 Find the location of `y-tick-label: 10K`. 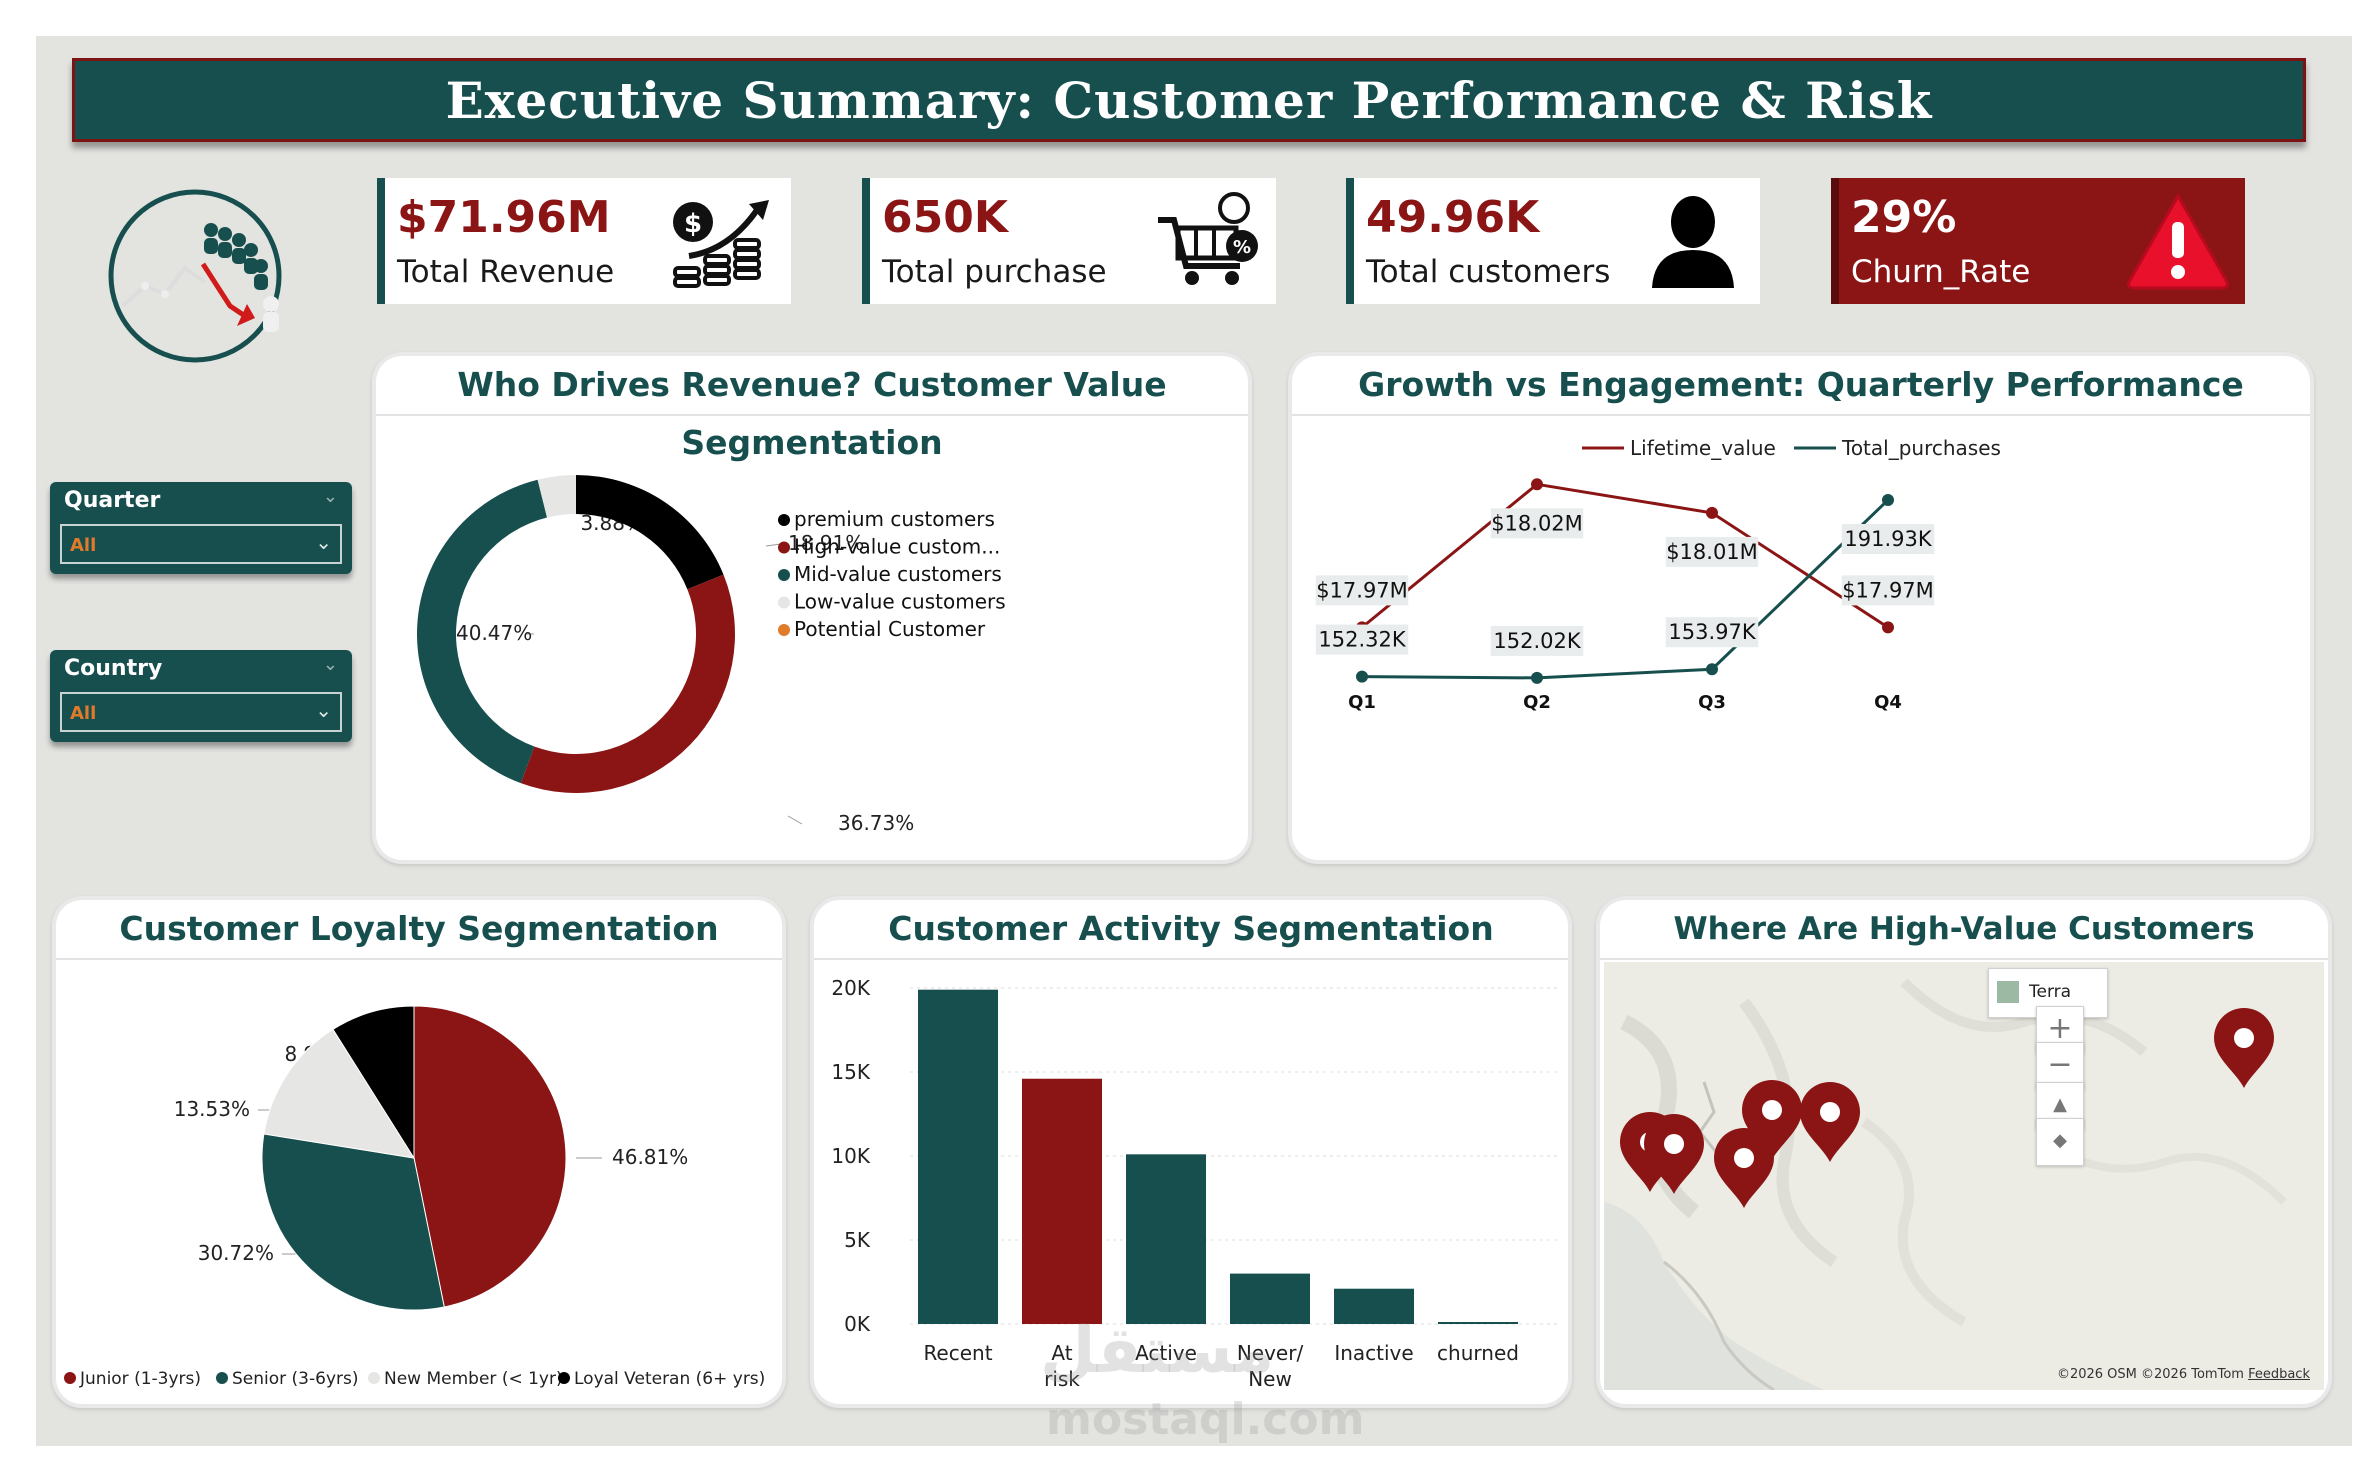

y-tick-label: 10K is located at coordinates (850, 1156).